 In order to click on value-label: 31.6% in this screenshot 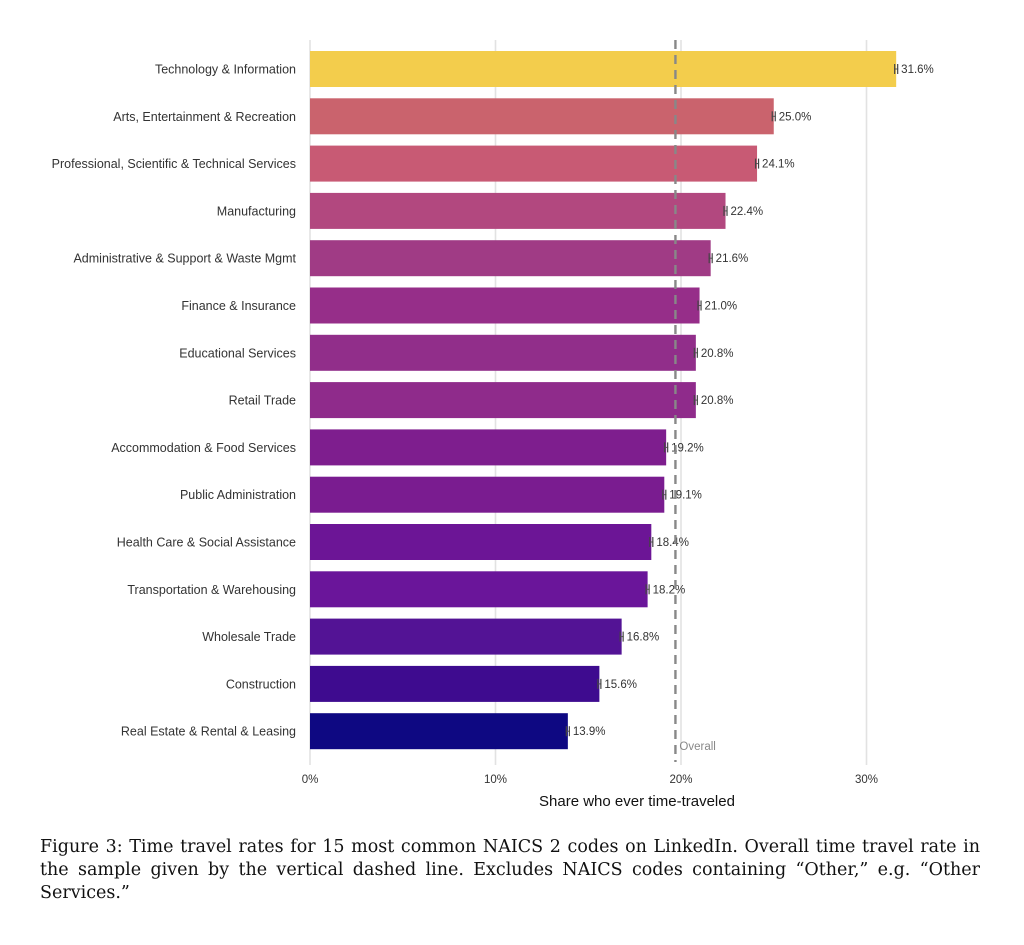, I will do `click(917, 70)`.